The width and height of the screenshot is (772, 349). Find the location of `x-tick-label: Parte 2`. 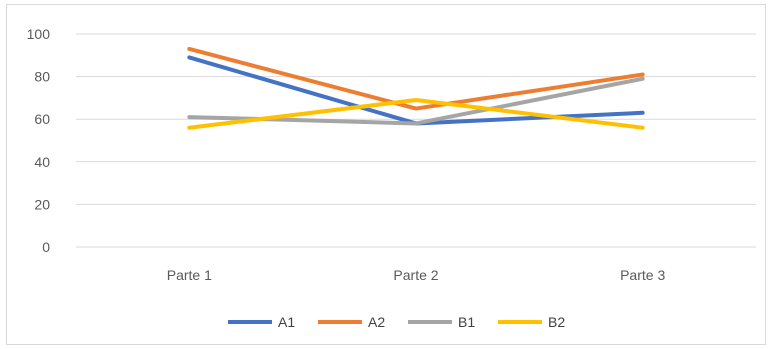

x-tick-label: Parte 2 is located at coordinates (415, 275).